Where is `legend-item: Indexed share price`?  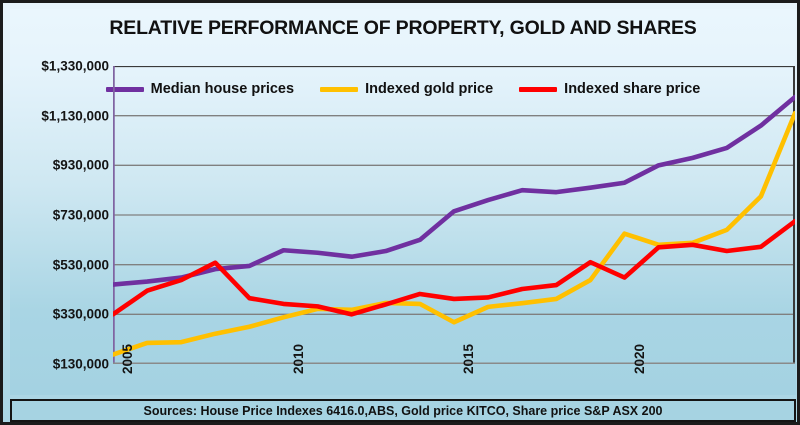 legend-item: Indexed share price is located at coordinates (609, 89).